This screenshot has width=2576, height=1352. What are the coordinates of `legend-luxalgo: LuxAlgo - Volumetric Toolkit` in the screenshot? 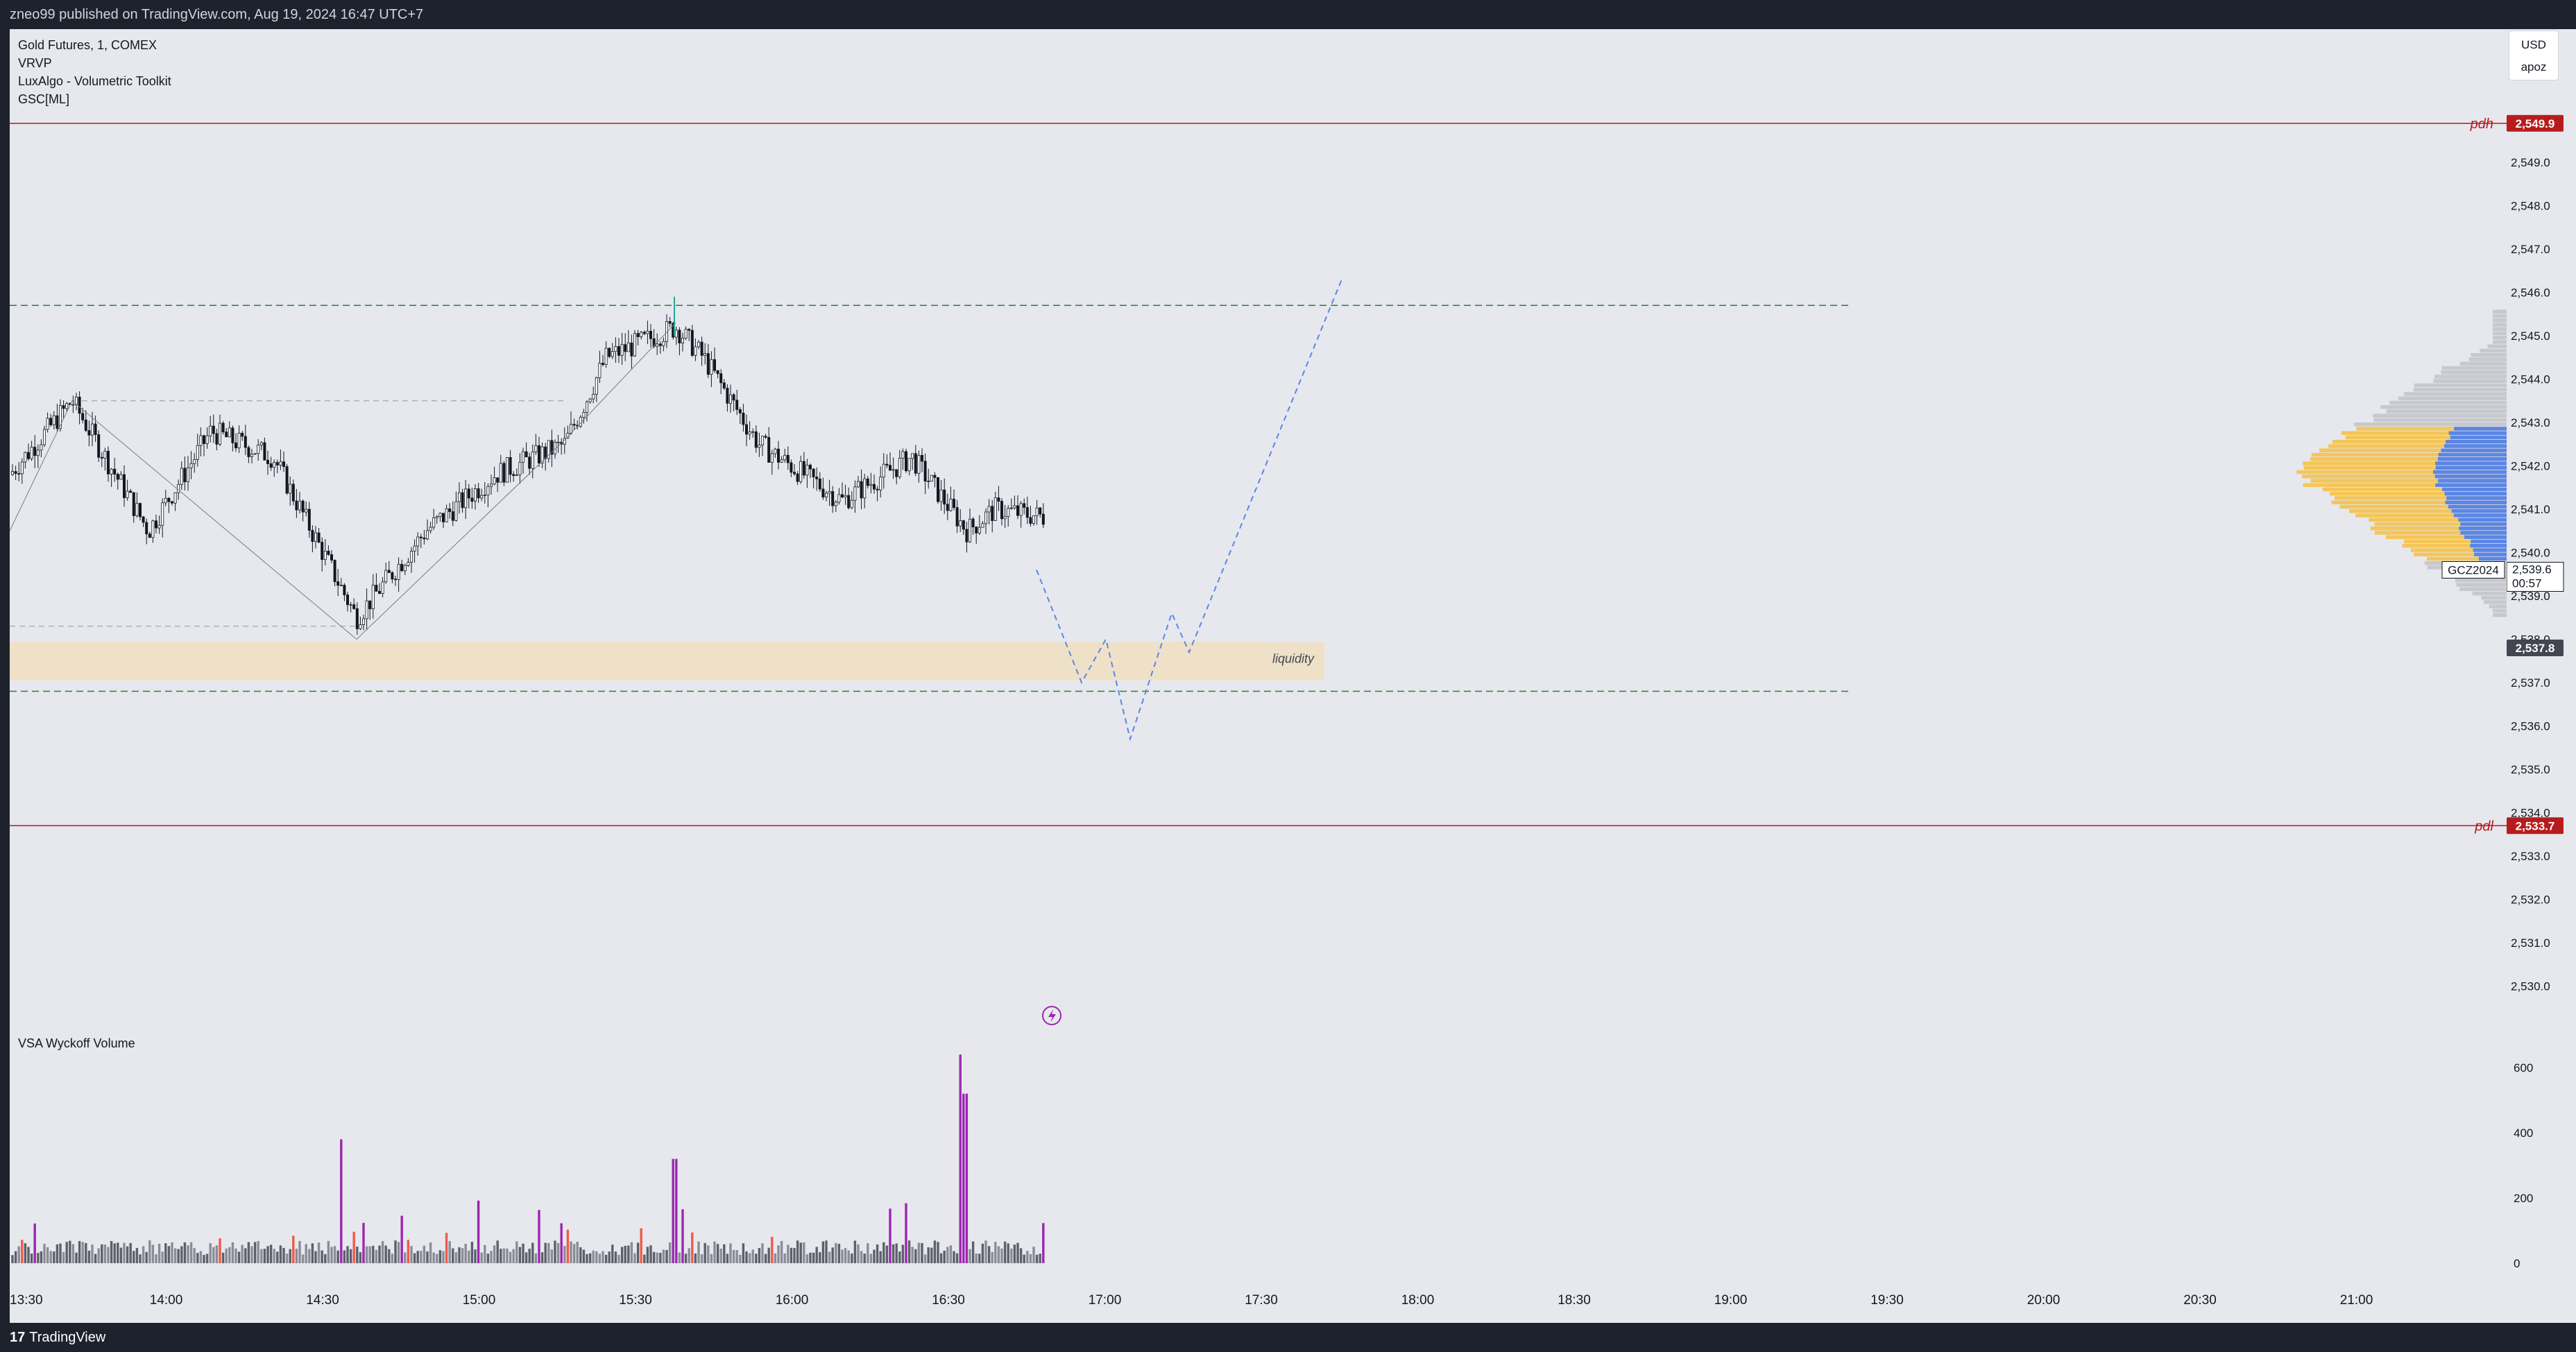 It's located at (94, 81).